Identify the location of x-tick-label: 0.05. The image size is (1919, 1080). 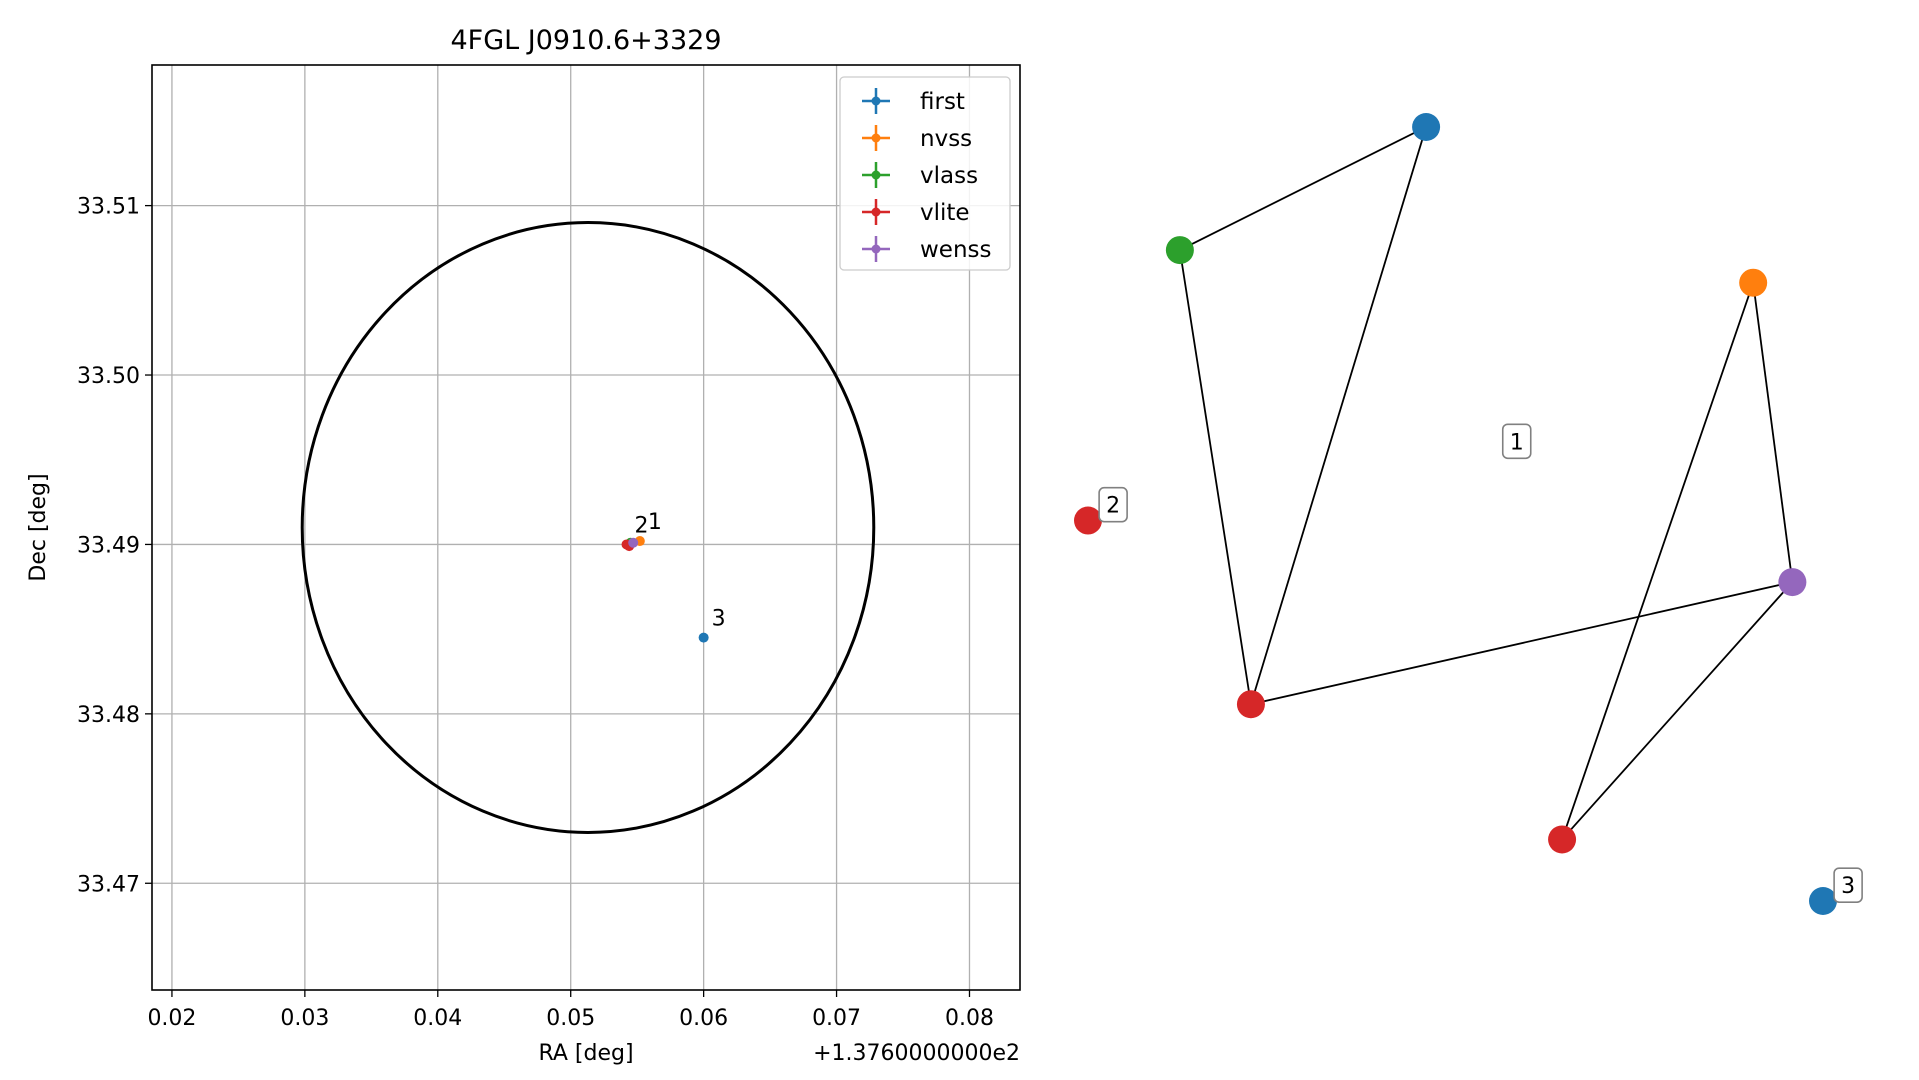
(570, 1018).